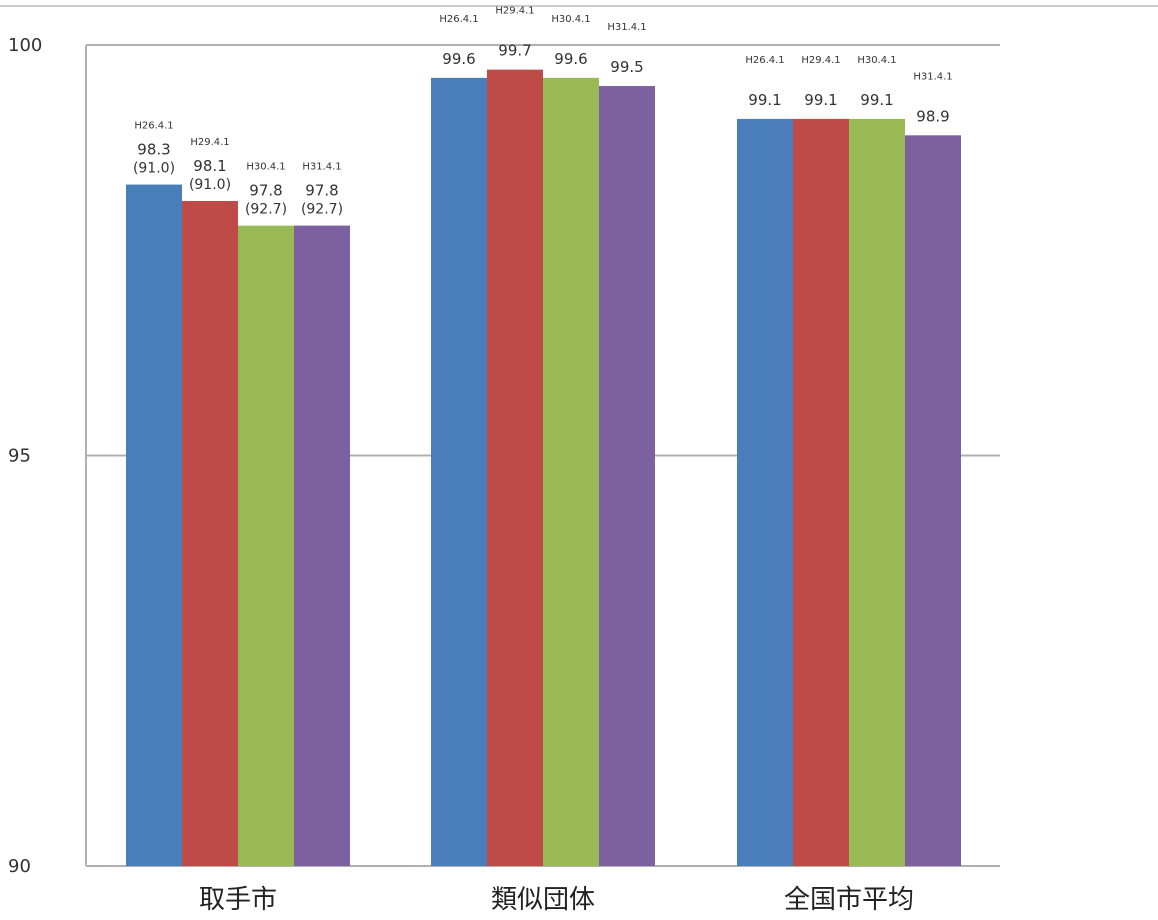 Image resolution: width=1158 pixels, height=920 pixels. Describe the element at coordinates (514, 51) in the screenshot. I see `value-label: 99.7` at that location.